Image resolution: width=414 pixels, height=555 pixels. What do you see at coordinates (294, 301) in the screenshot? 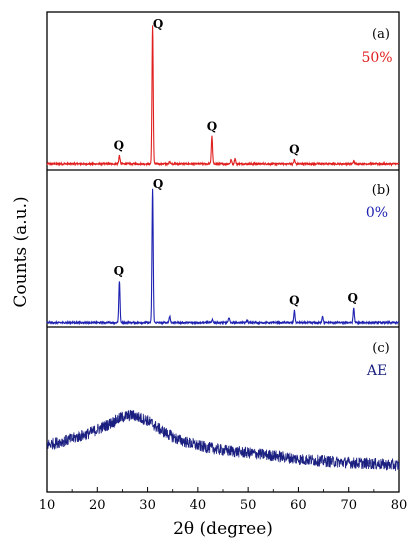
I see `peak-label-2-3: Q` at bounding box center [294, 301].